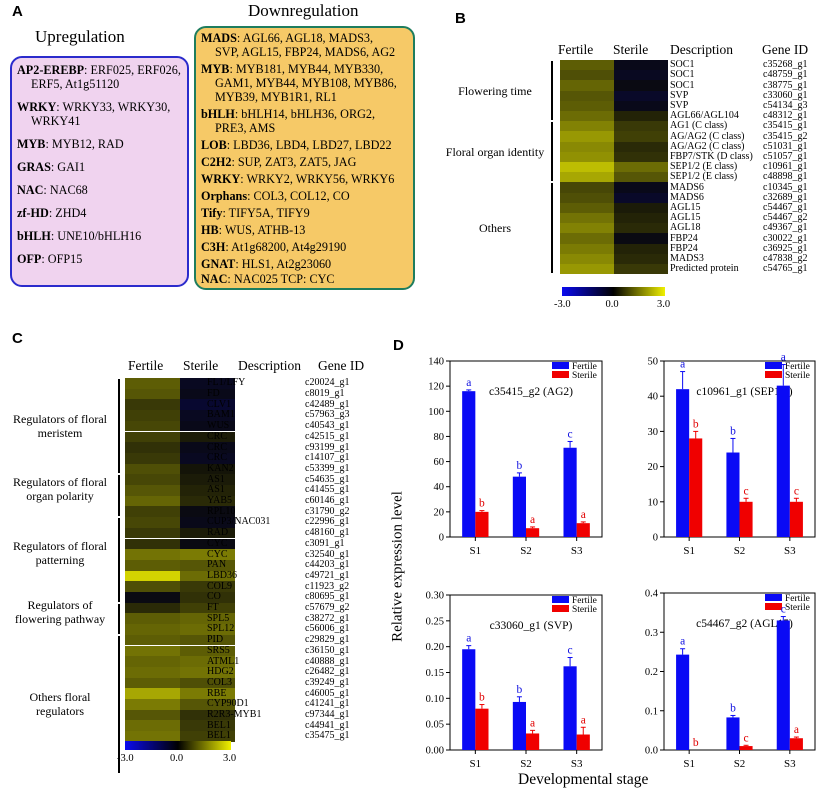  I want to click on legend-label-sterile: Sterile, so click(584, 610).